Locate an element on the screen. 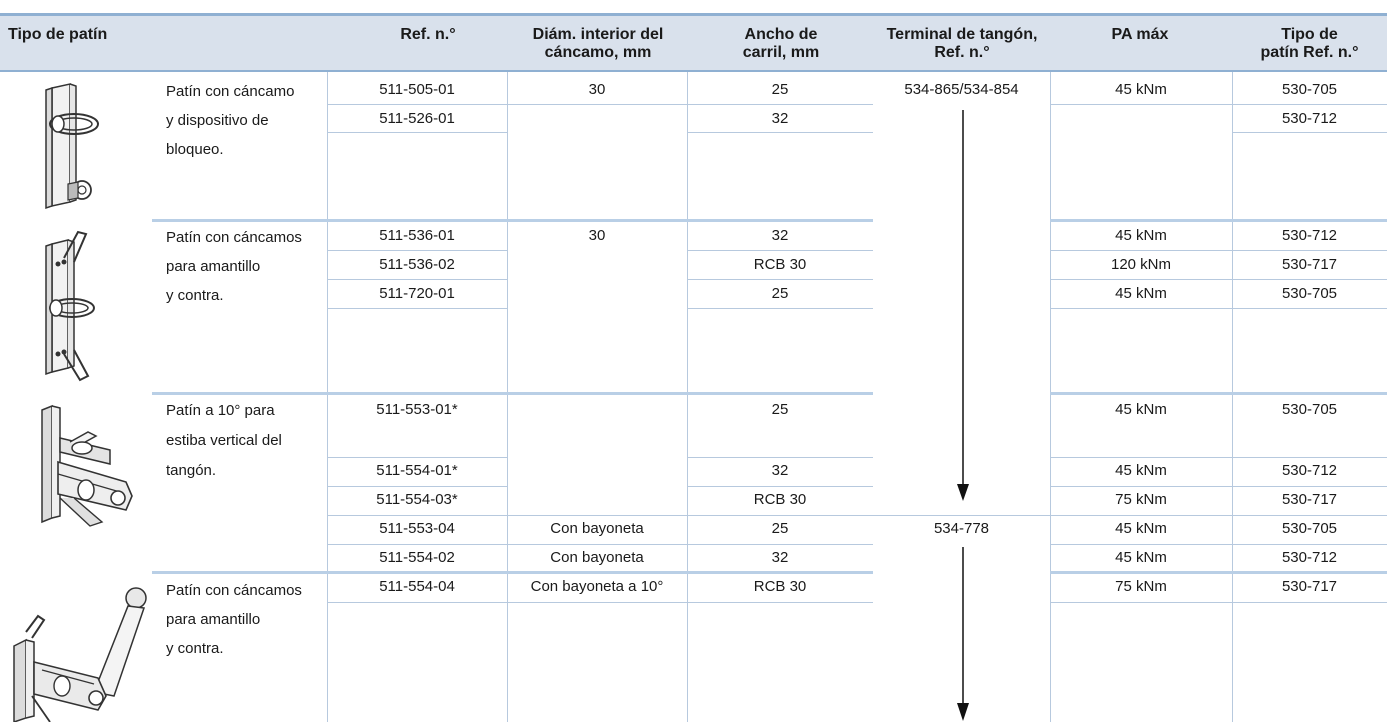 The height and width of the screenshot is (722, 1387). header-diam-line2: cáncamo, mm is located at coordinates (598, 52).